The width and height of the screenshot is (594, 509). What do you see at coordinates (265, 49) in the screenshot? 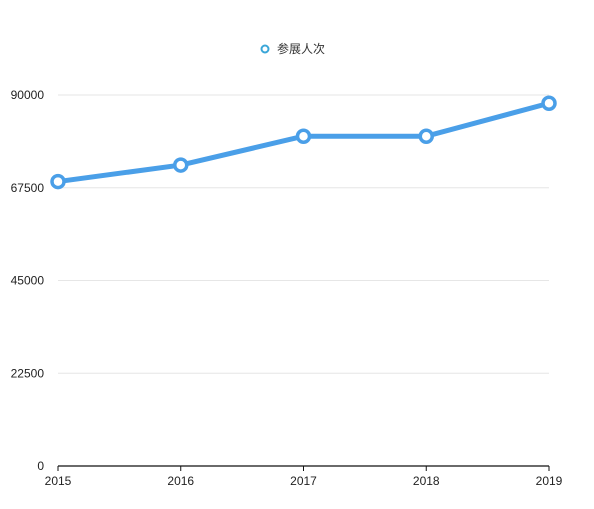
I see `legend-marker-icon` at bounding box center [265, 49].